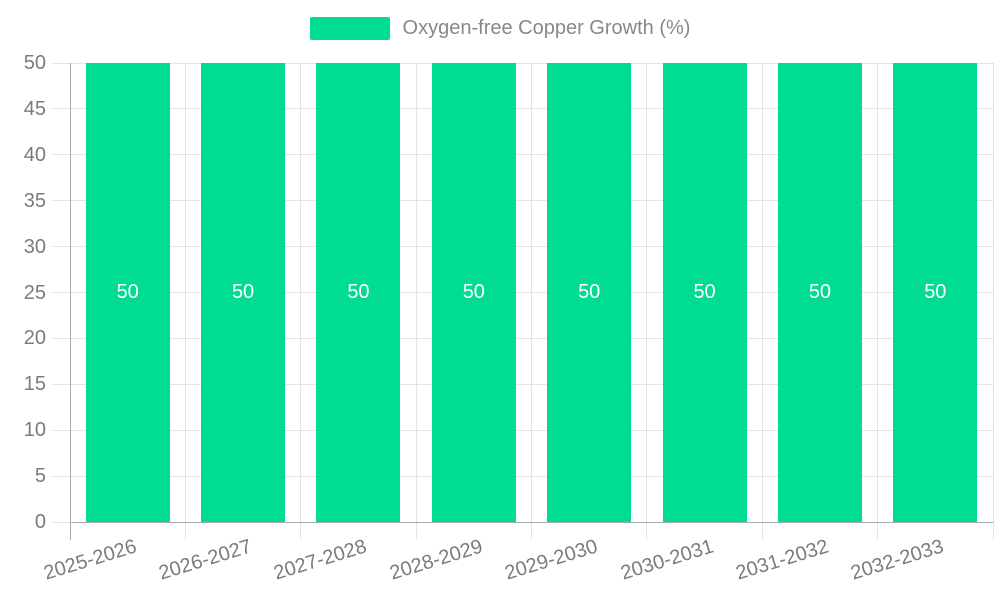 The image size is (1000, 600). Describe the element at coordinates (546, 28) in the screenshot. I see `legend-label: Oxygen-free Copper Growth (%)` at that location.